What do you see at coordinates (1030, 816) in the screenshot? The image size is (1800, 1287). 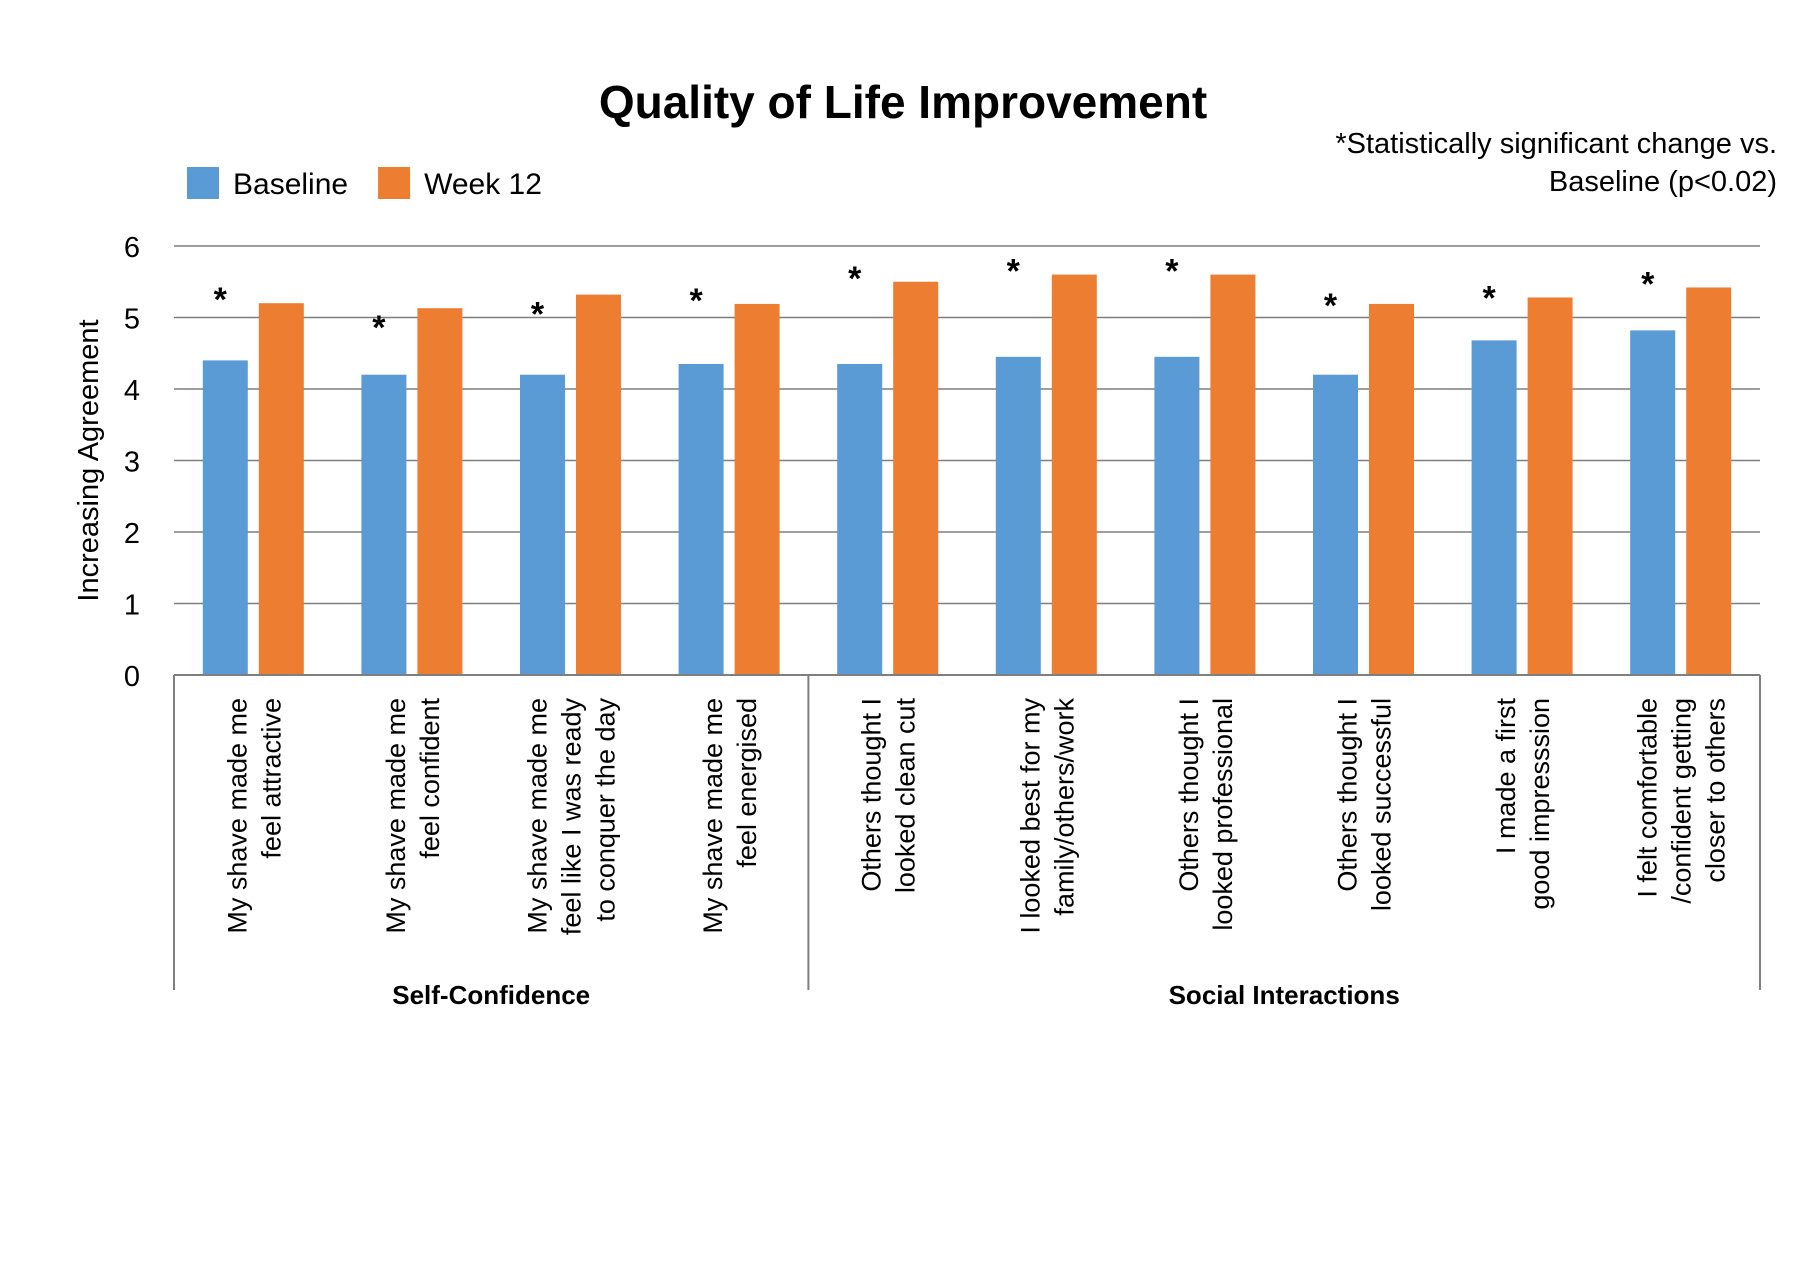 I see `category-label-5: I looked best for my` at bounding box center [1030, 816].